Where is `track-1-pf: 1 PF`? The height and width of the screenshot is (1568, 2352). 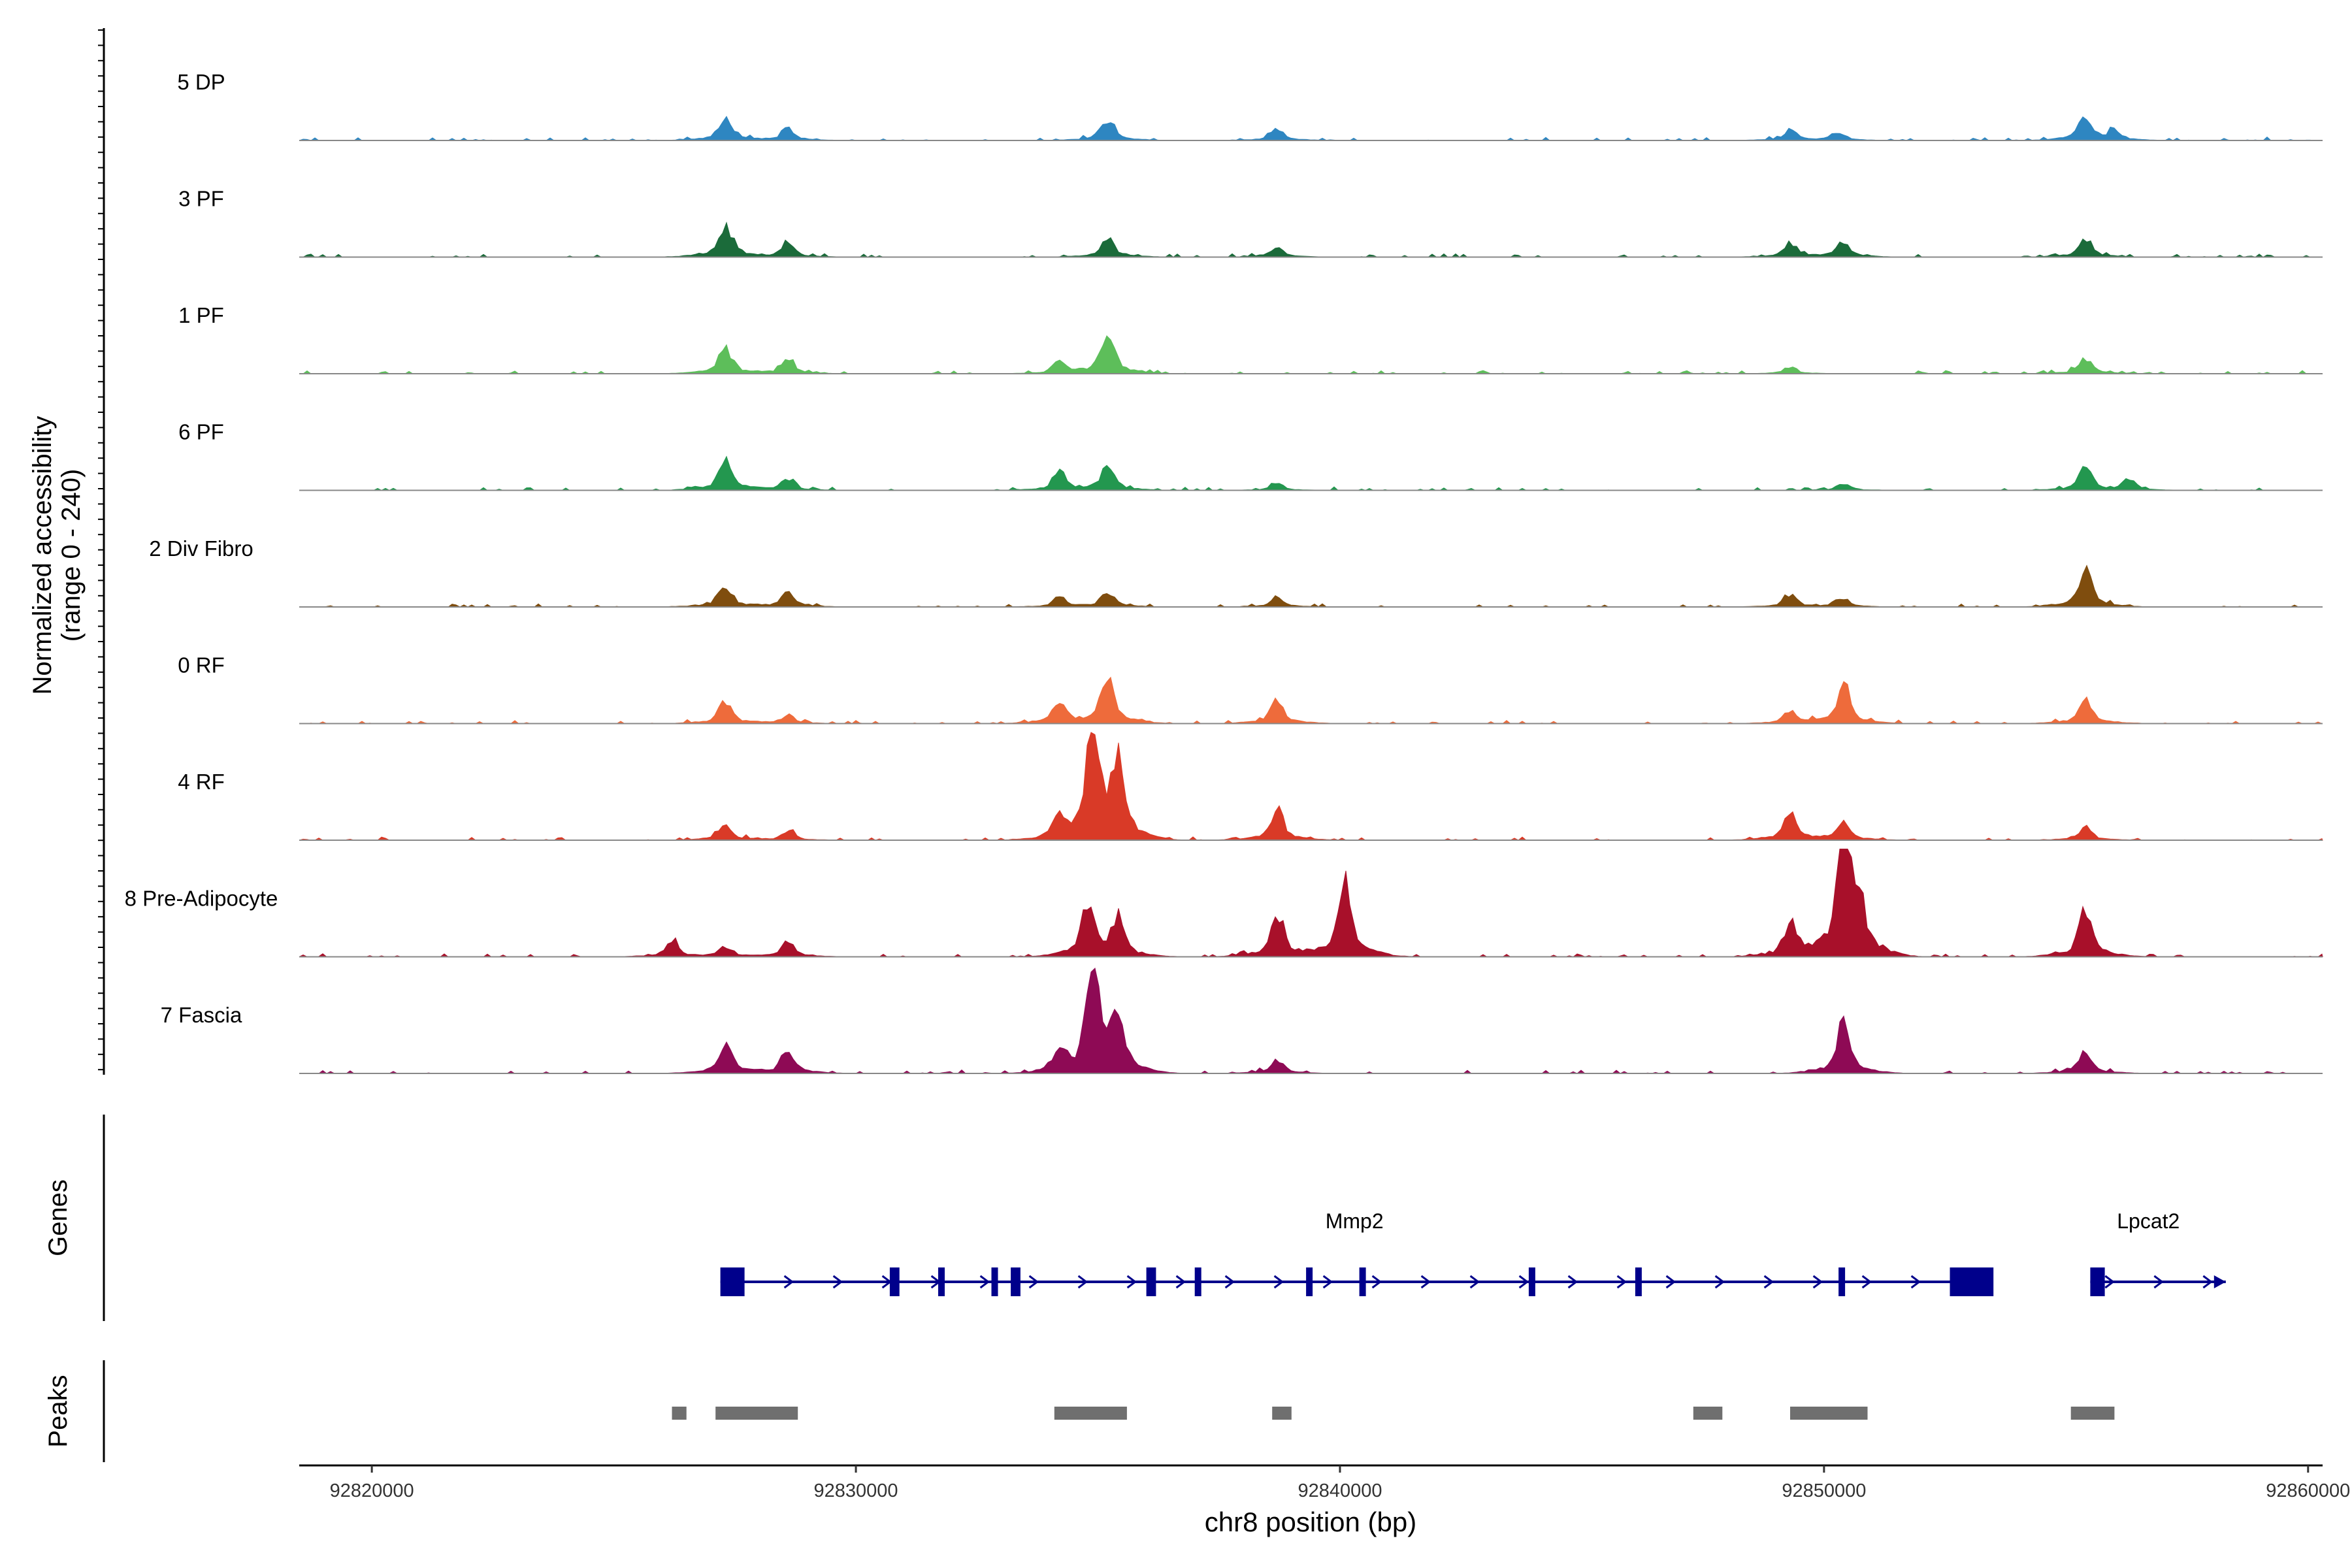
track-1-pf: 1 PF is located at coordinates (1250, 338).